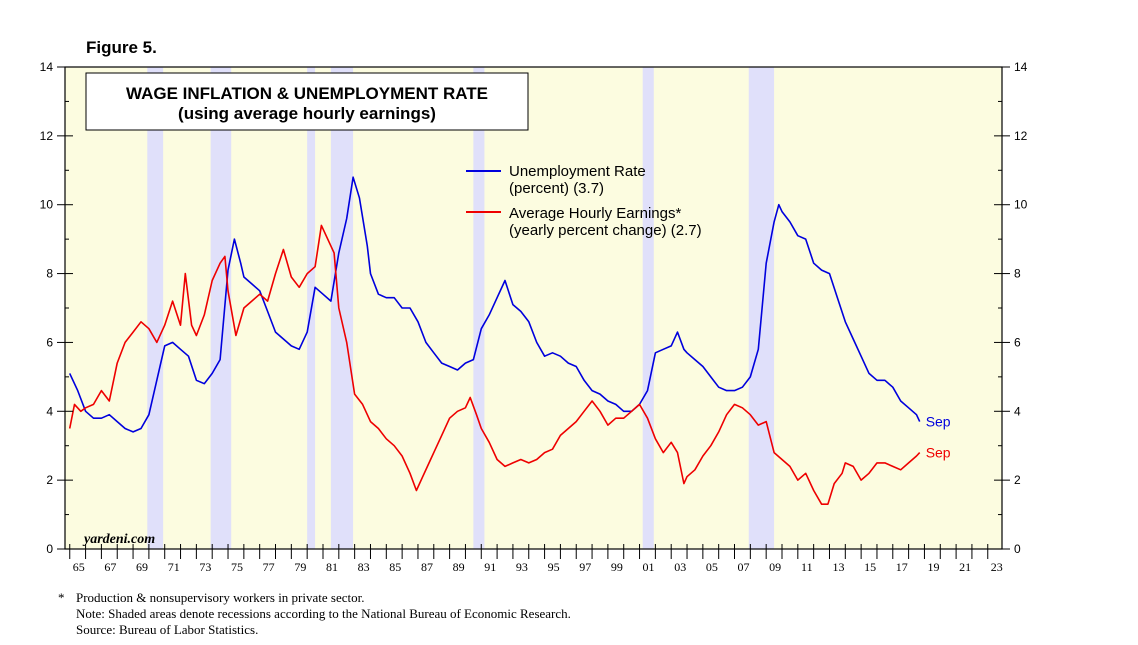  I want to click on x-tick-label: 71, so click(174, 567).